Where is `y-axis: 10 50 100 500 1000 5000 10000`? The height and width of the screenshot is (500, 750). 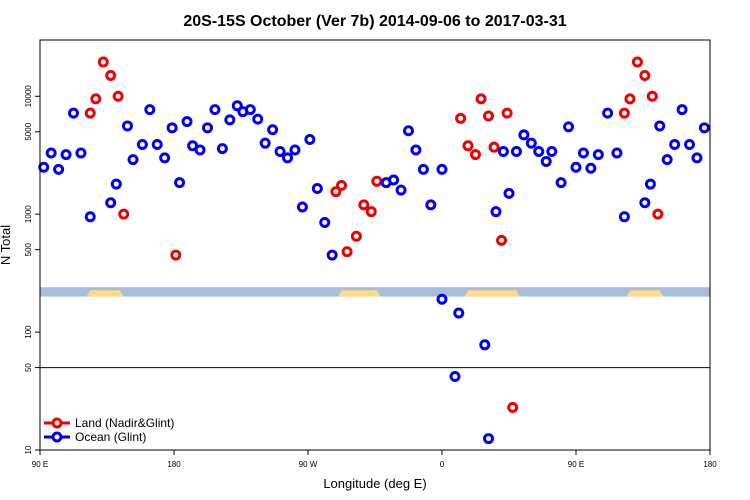 y-axis: 10 50 100 500 1000 5000 10000 is located at coordinates (32, 269).